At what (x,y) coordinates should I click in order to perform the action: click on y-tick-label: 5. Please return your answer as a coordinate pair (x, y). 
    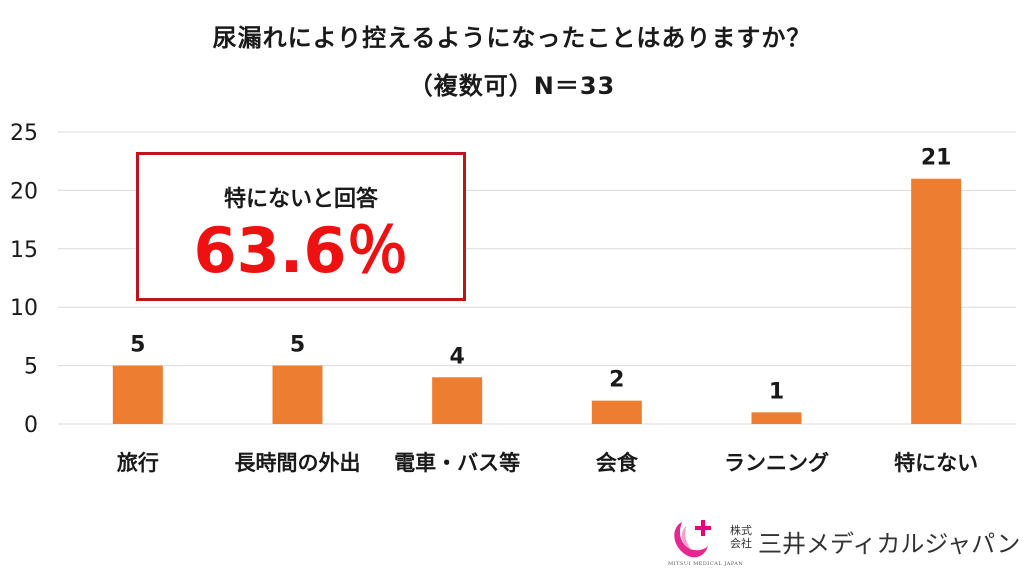
    Looking at the image, I should click on (31, 367).